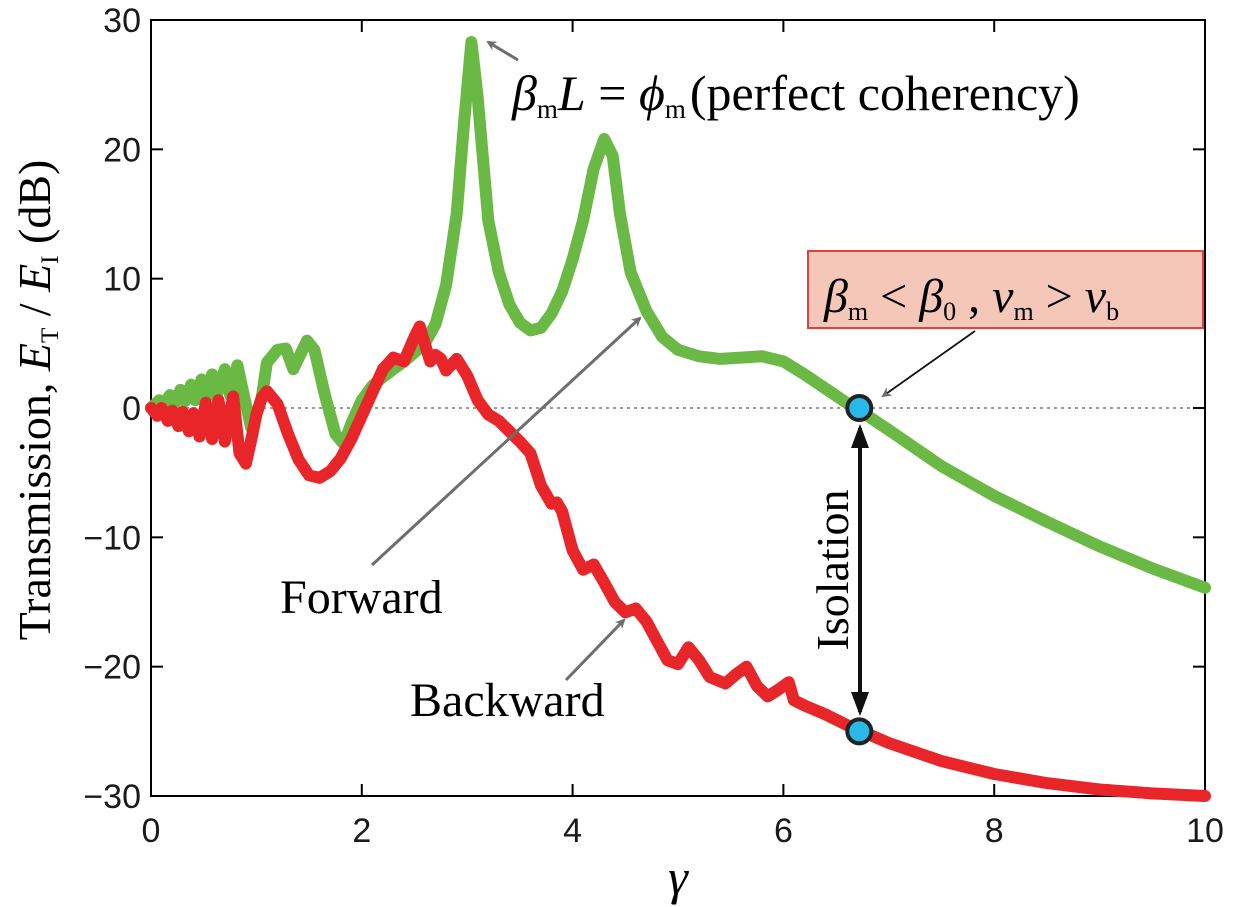  I want to click on condition-box, so click(1005, 289).